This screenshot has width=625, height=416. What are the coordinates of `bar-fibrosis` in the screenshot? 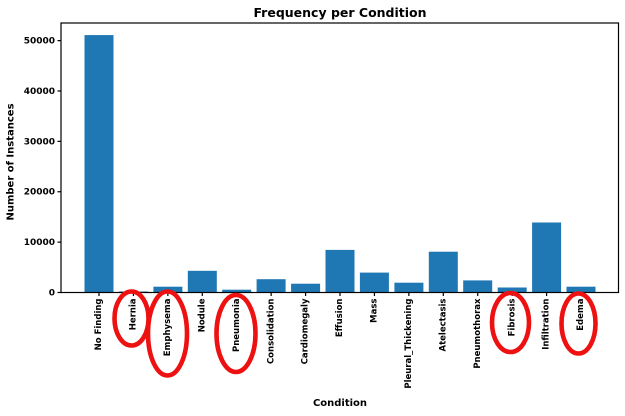 It's located at (512, 290).